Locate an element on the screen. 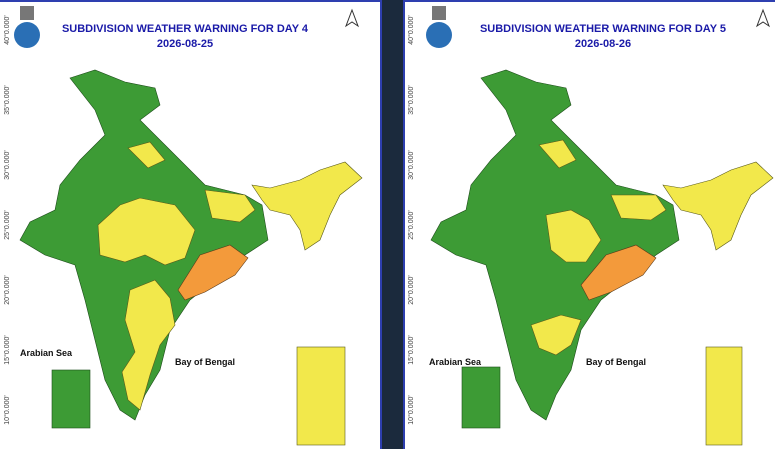 Image resolution: width=775 pixels, height=449 pixels. map-date: 2026-08-26 is located at coordinates (603, 44).